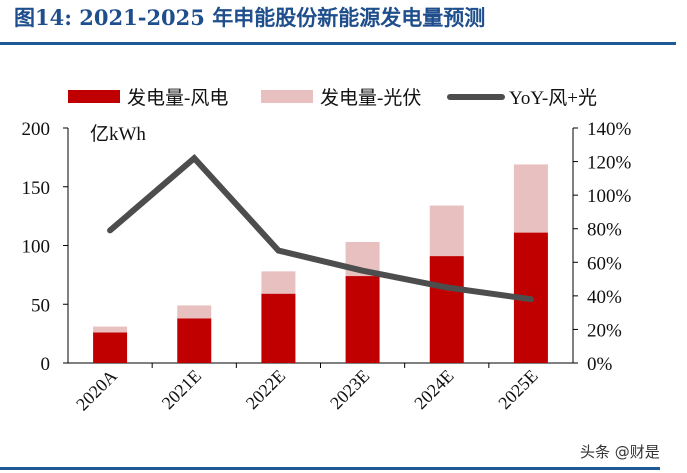  I want to click on y2-tick-label: 60%, so click(604, 263).